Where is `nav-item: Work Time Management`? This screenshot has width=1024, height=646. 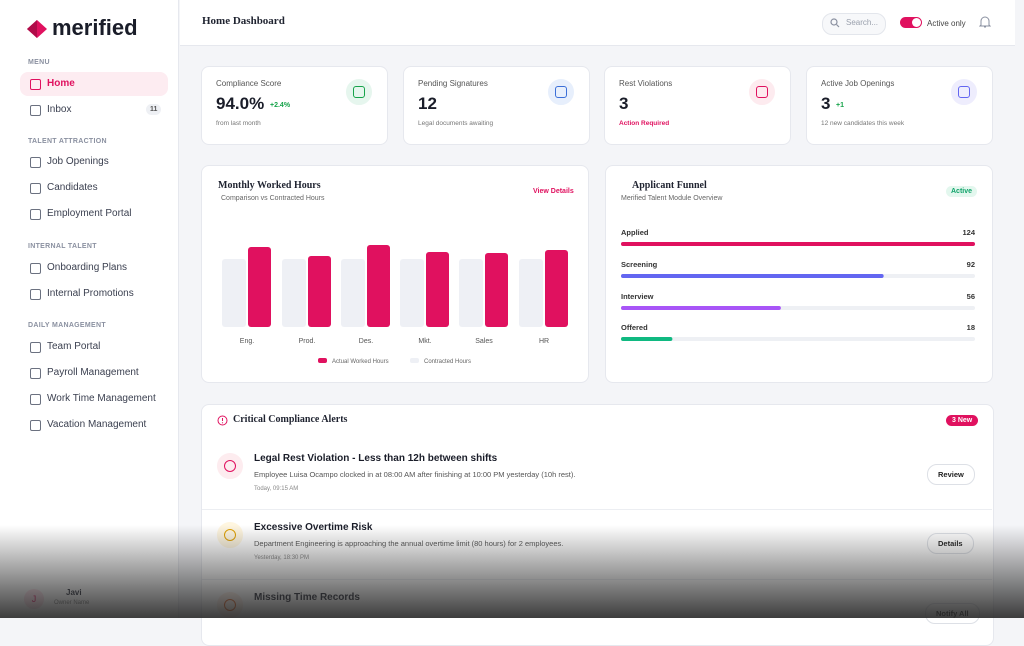
nav-item: Work Time Management is located at coordinates (101, 398).